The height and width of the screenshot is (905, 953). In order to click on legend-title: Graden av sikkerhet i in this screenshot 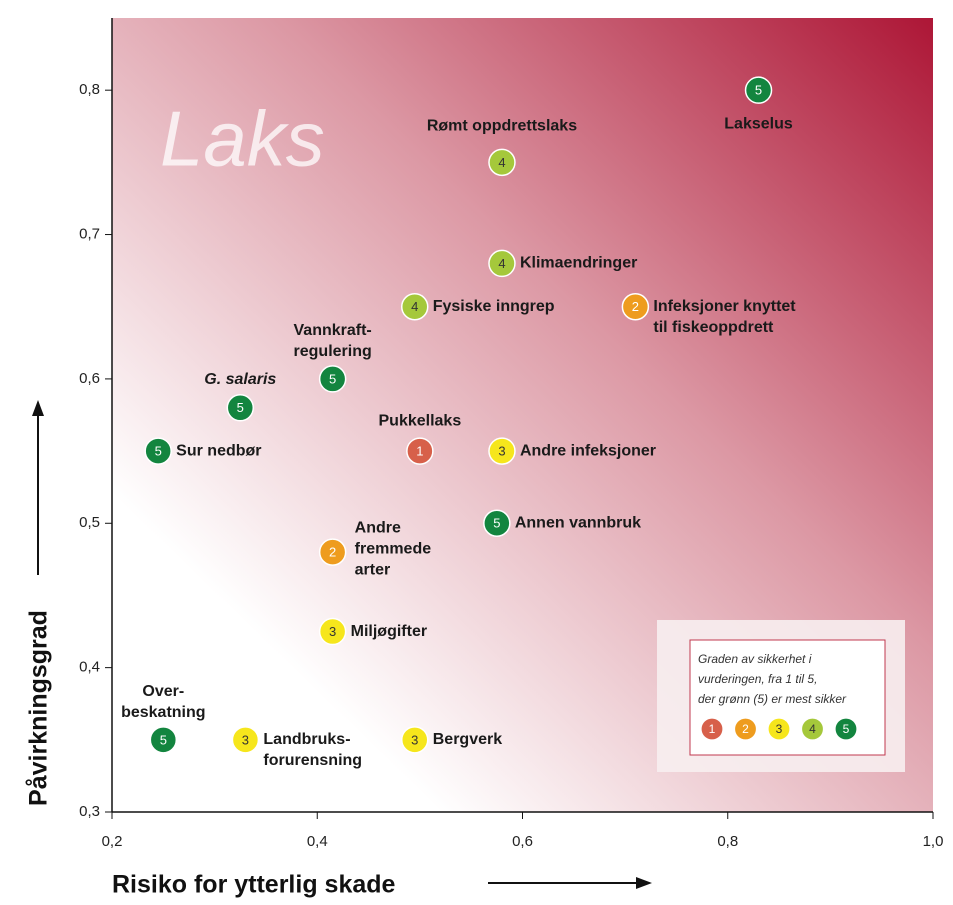, I will do `click(755, 659)`.